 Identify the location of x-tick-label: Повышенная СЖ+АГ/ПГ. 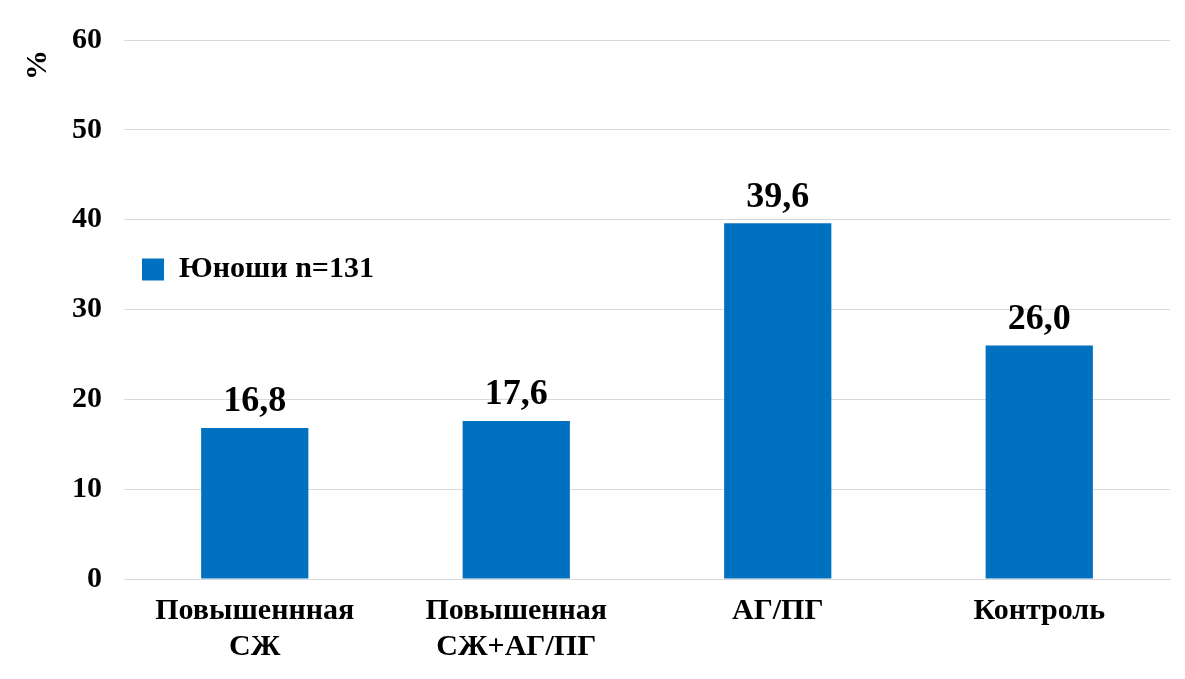
(516, 626).